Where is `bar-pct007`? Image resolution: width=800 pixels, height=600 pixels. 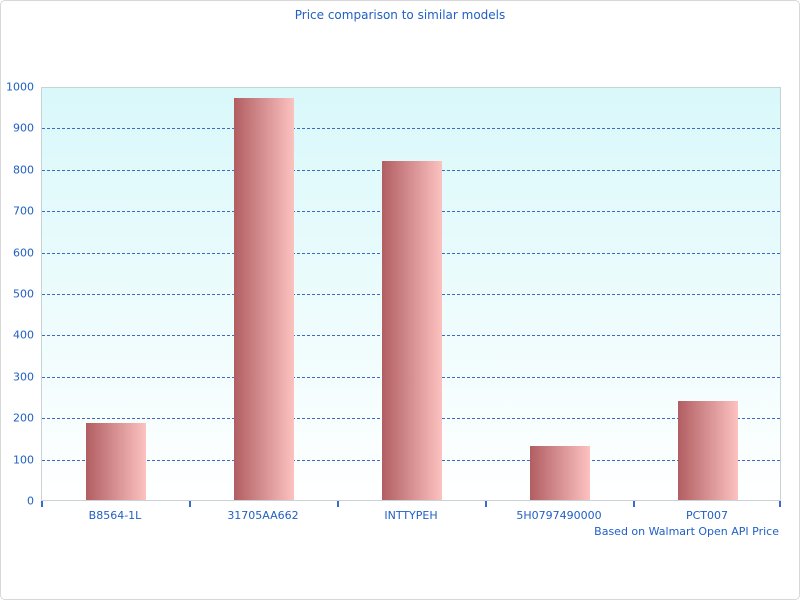 bar-pct007 is located at coordinates (708, 450).